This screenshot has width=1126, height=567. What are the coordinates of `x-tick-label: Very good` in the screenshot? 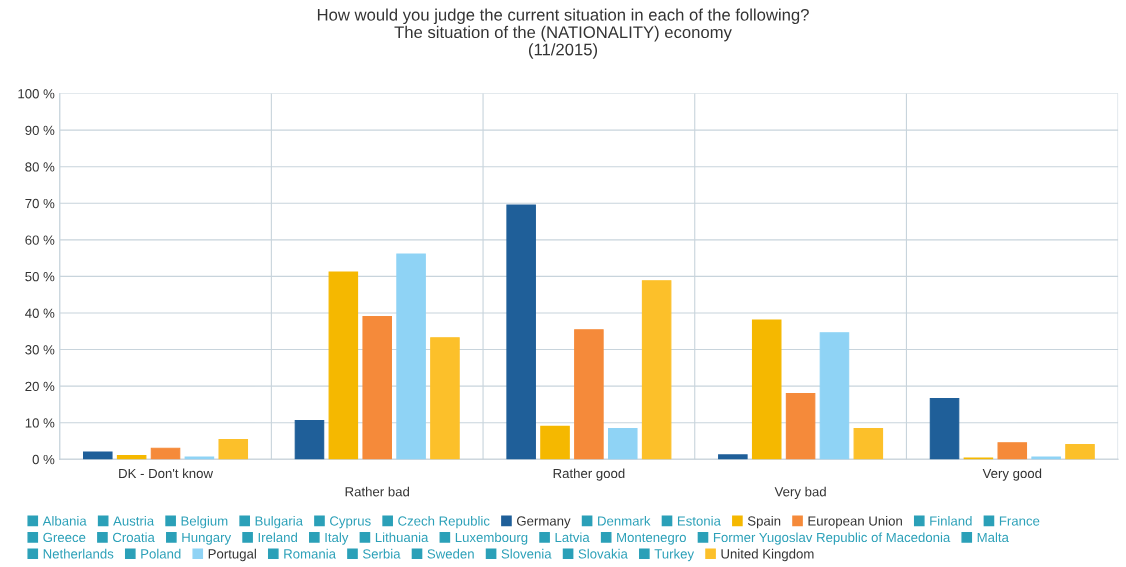 It's located at (1012, 474).